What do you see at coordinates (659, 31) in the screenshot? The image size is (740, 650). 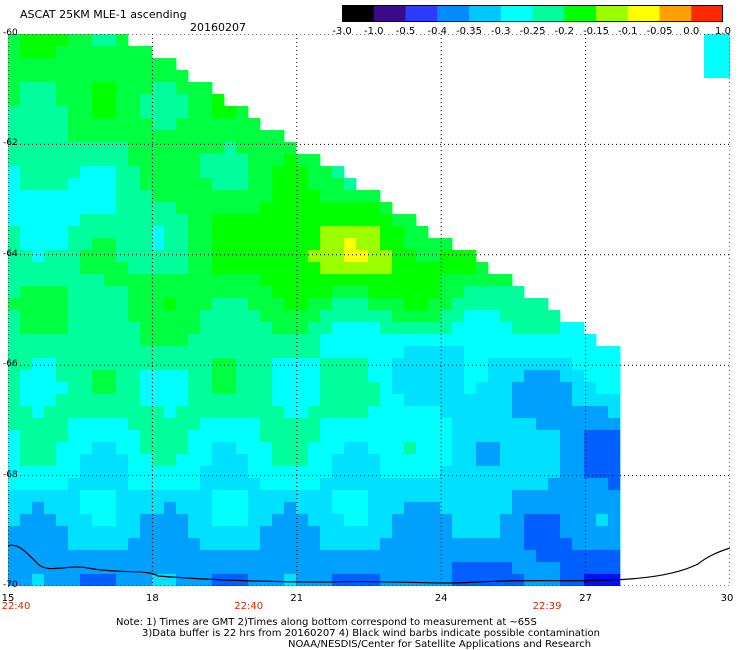 I see `colorbar-tick-label: -0.05` at bounding box center [659, 31].